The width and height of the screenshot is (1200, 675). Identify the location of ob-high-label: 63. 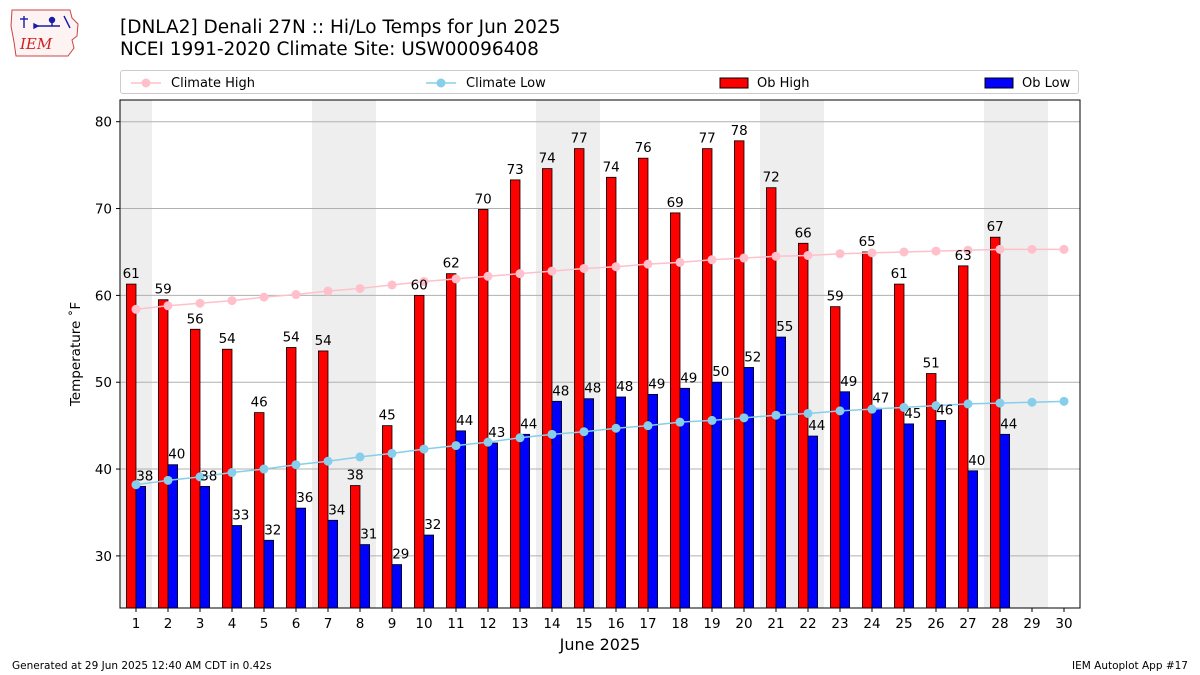
(963, 256).